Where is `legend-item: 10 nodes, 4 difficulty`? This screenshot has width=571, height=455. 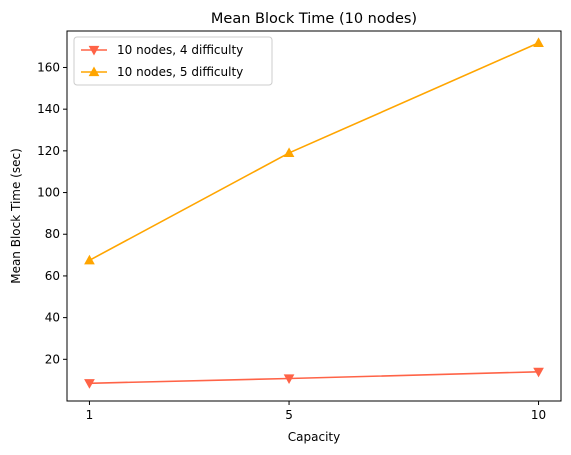
legend-item: 10 nodes, 4 difficulty is located at coordinates (162, 50).